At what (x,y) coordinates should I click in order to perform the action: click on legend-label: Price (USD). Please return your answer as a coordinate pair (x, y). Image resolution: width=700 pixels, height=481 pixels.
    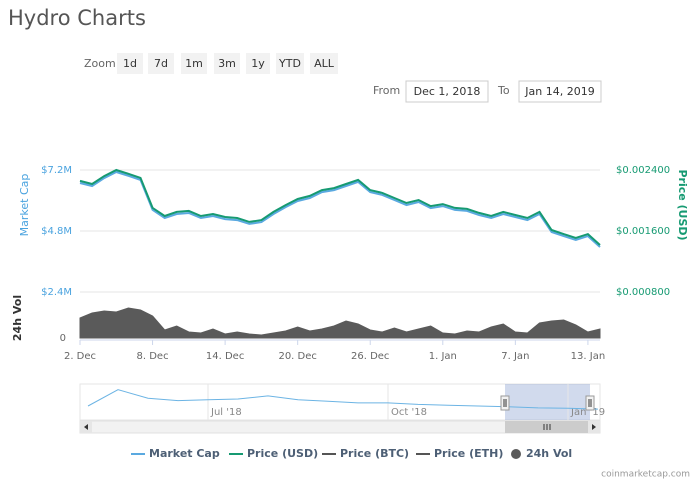
    Looking at the image, I should click on (282, 453).